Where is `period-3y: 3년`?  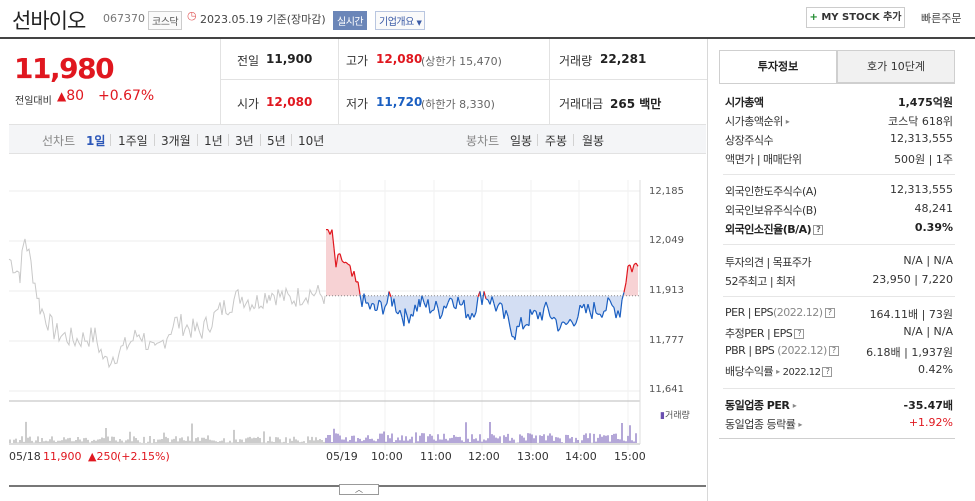
period-3y: 3년 is located at coordinates (244, 141).